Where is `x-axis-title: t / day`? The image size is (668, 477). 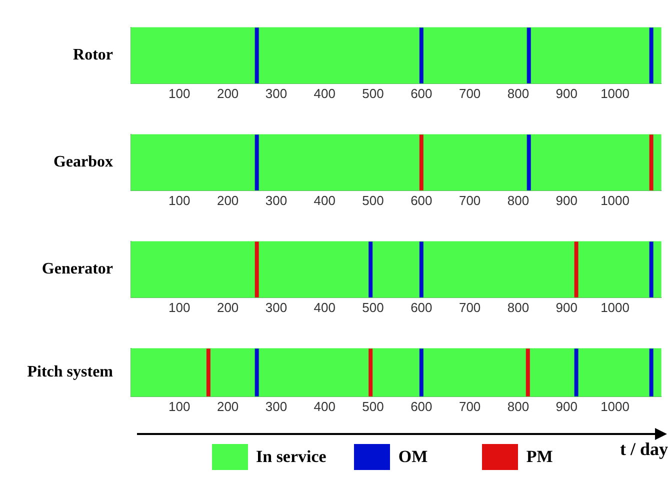
x-axis-title: t / day is located at coordinates (644, 449).